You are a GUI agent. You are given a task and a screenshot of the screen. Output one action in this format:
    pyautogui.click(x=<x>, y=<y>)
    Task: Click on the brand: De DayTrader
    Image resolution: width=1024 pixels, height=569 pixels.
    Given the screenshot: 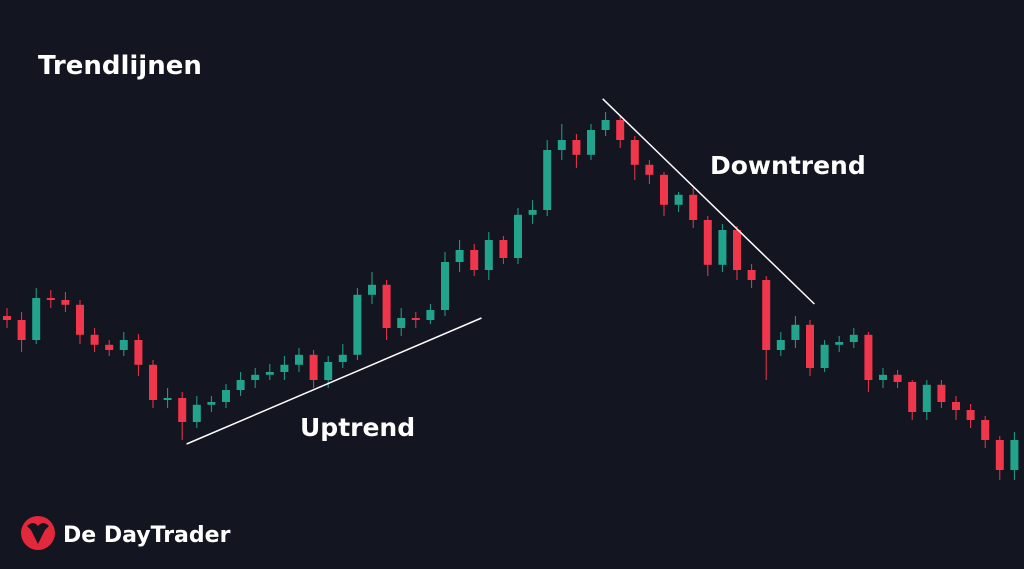 What is the action you would take?
    pyautogui.click(x=147, y=535)
    